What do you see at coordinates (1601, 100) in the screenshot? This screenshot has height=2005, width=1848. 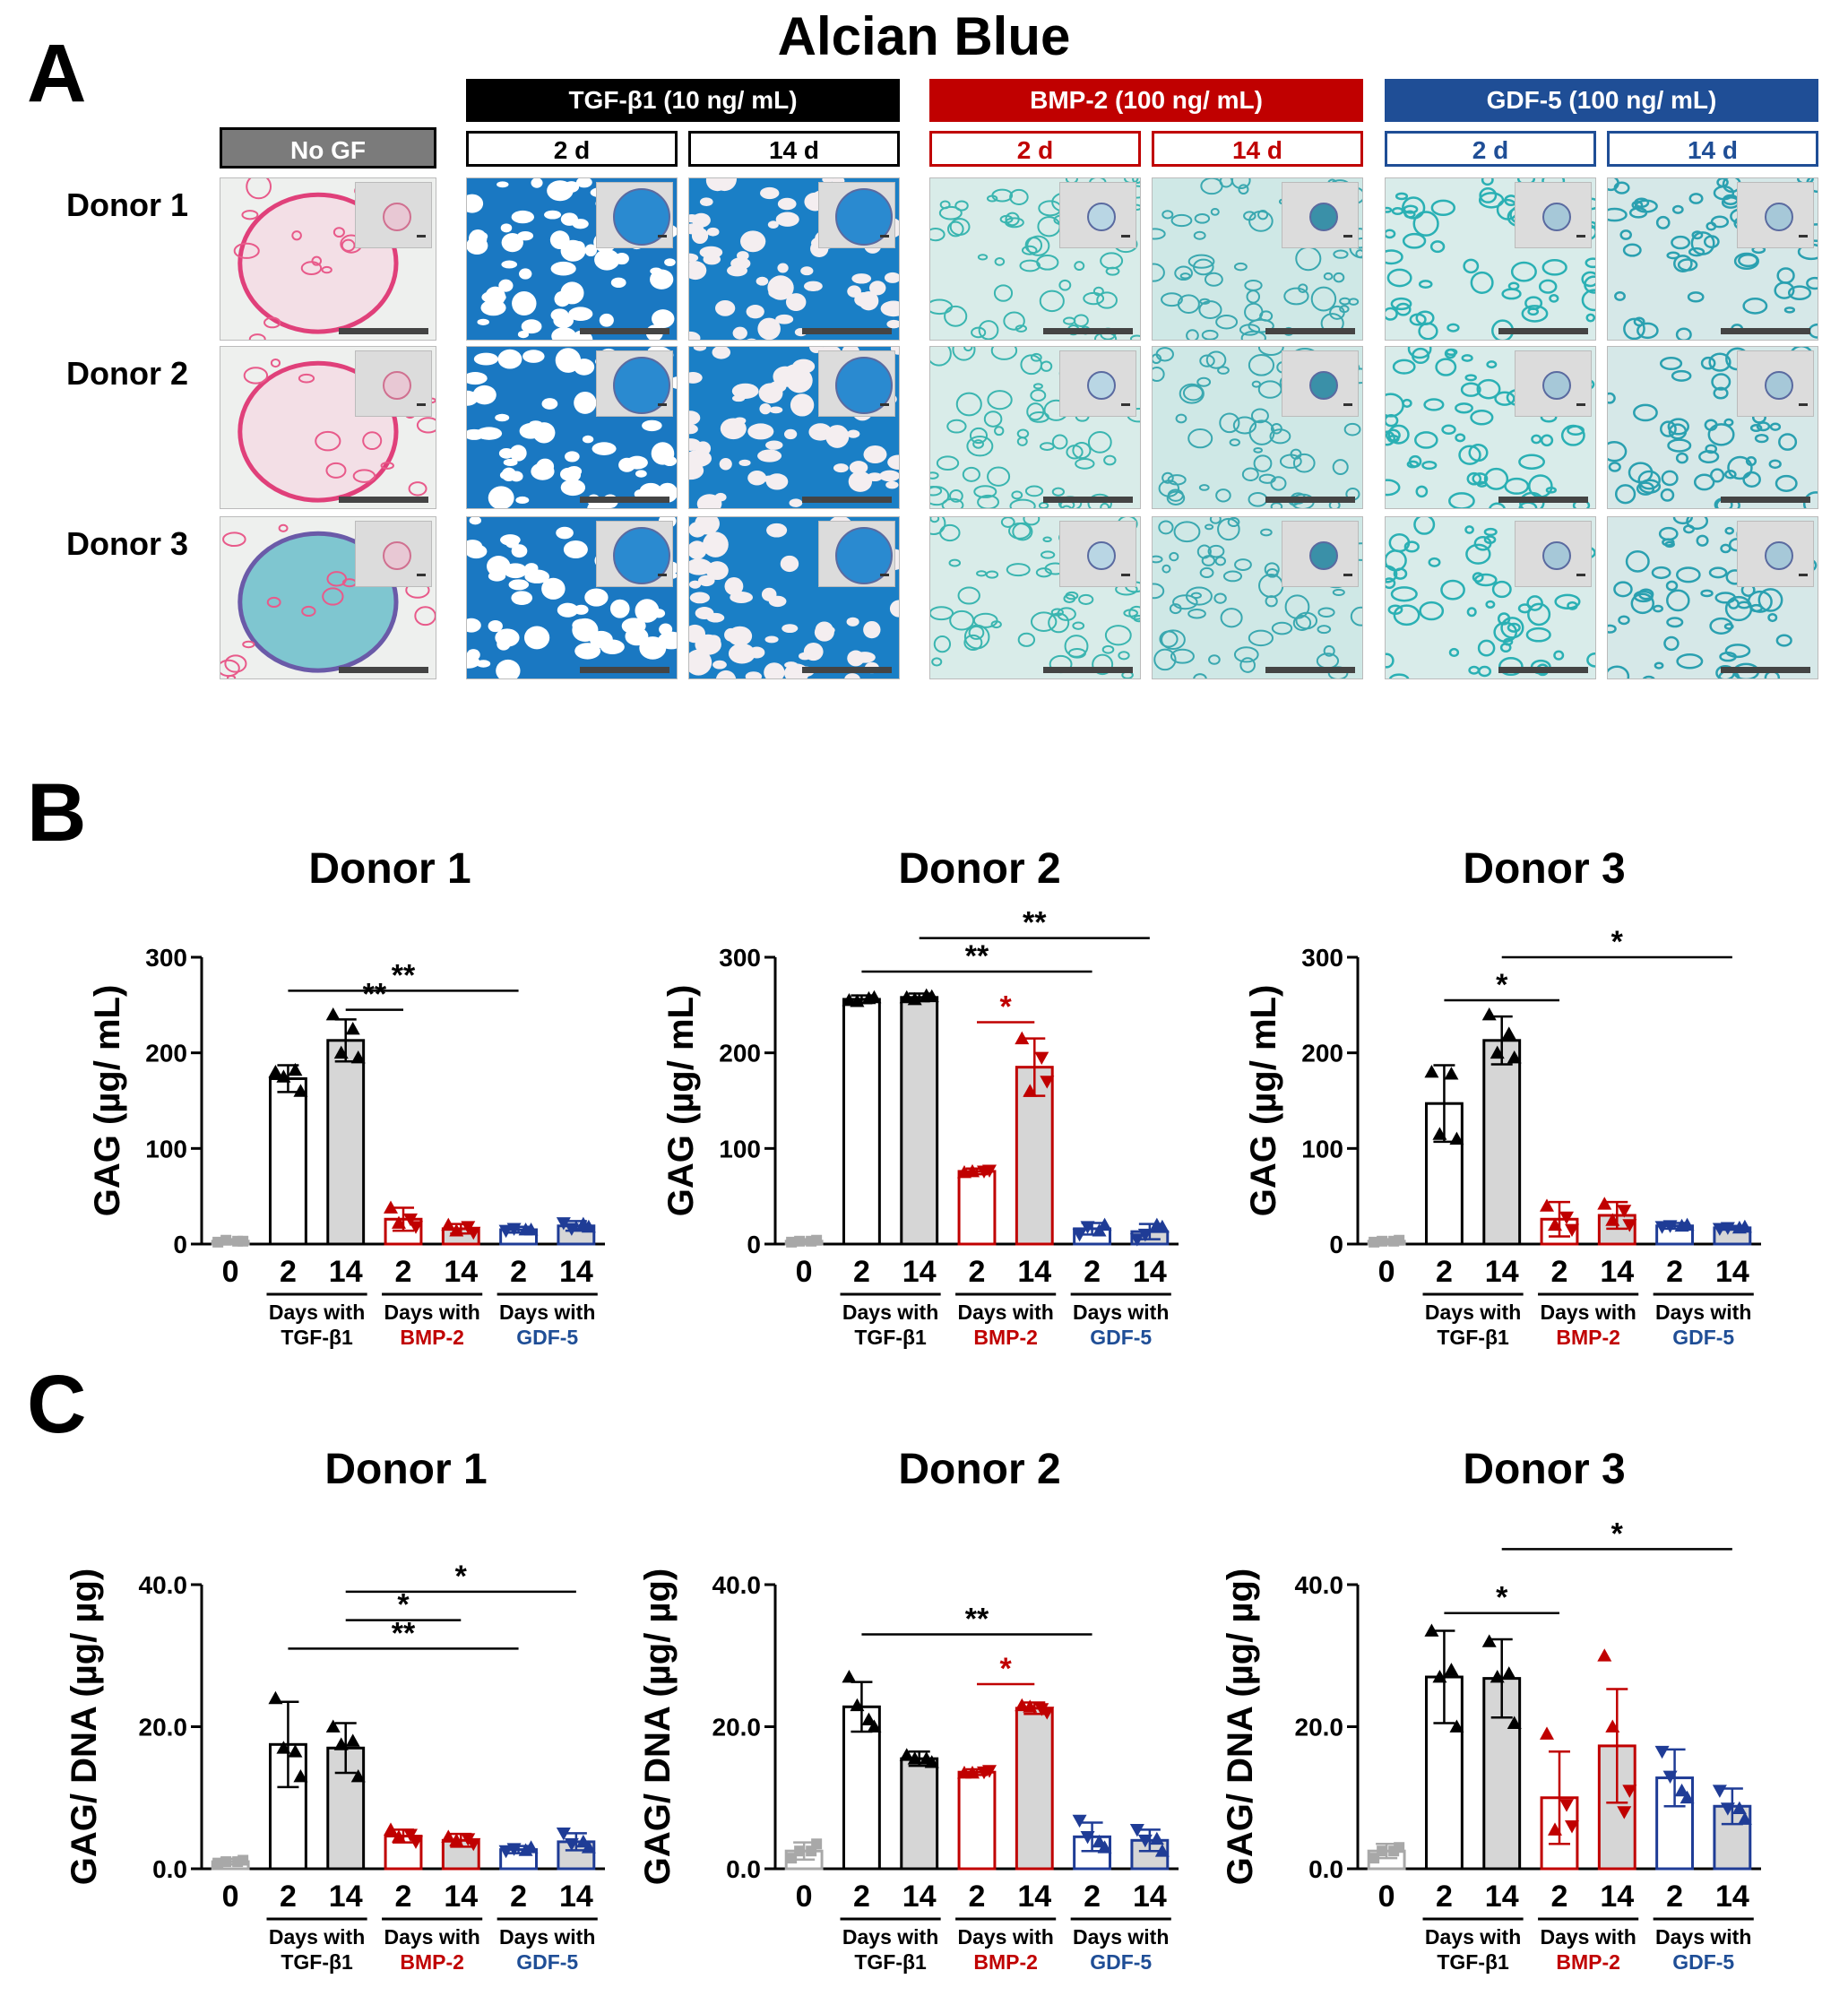 I see `group-header-gdf: GDF-5 (100 ng/ mL)` at bounding box center [1601, 100].